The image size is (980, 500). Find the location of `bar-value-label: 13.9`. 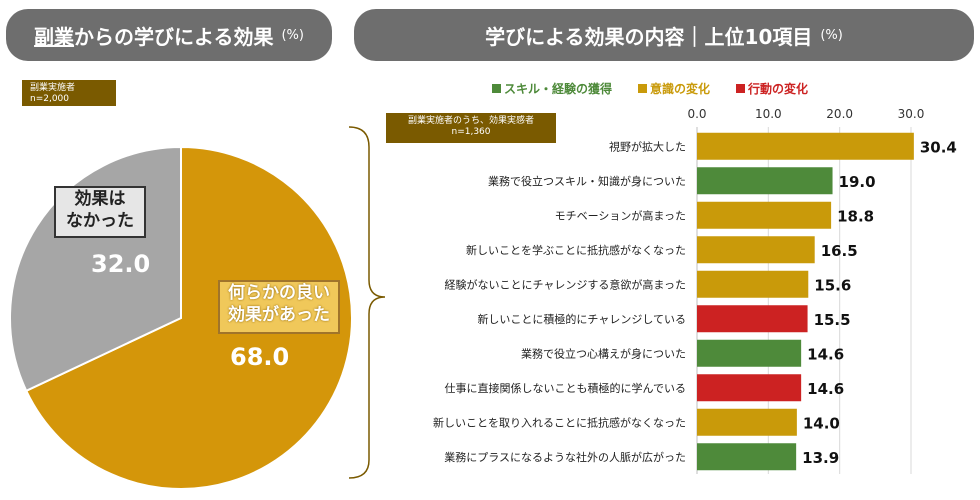

bar-value-label: 13.9 is located at coordinates (820, 458).